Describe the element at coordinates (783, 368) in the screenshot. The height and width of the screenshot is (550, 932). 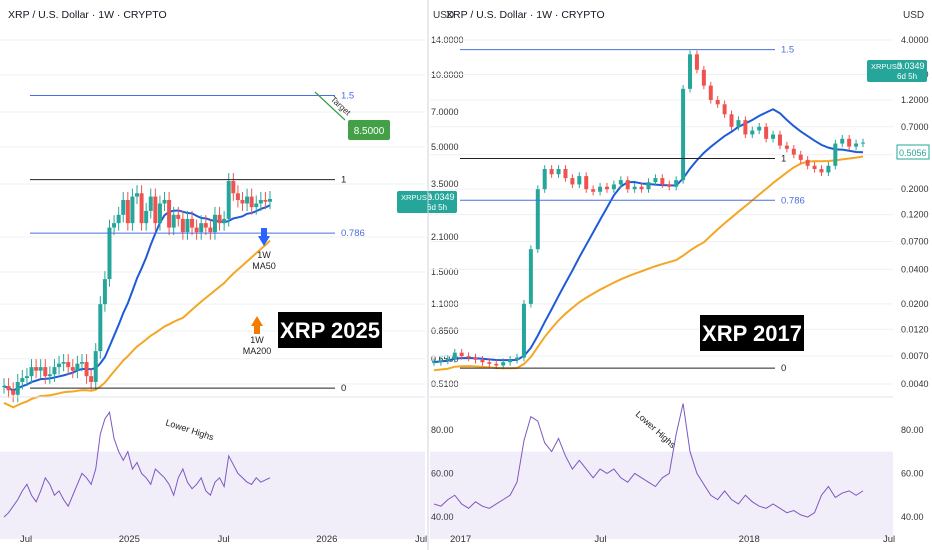
I see `fib-level-label: 0` at that location.